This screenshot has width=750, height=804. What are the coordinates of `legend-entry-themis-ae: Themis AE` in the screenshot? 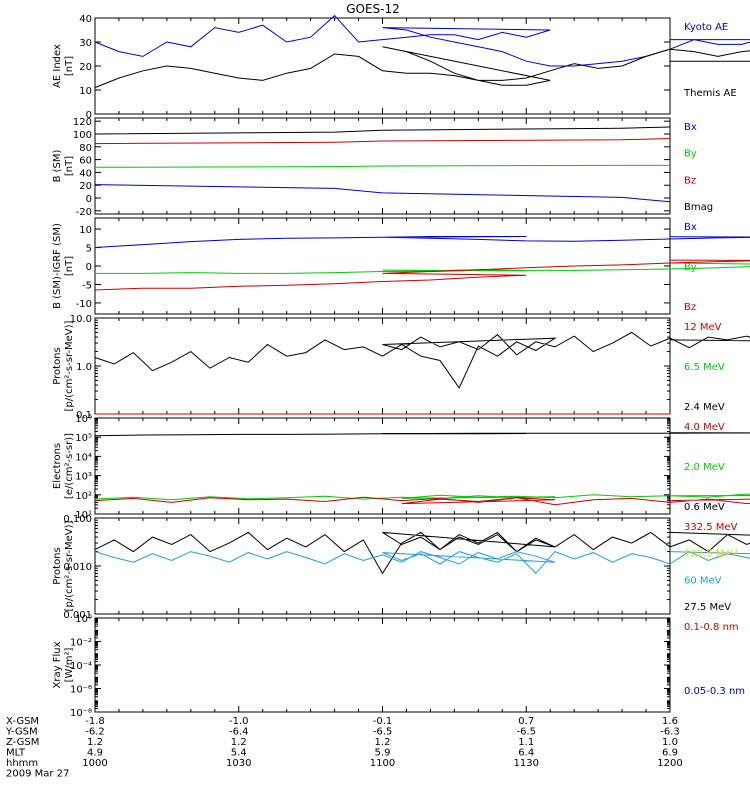 It's located at (710, 93).